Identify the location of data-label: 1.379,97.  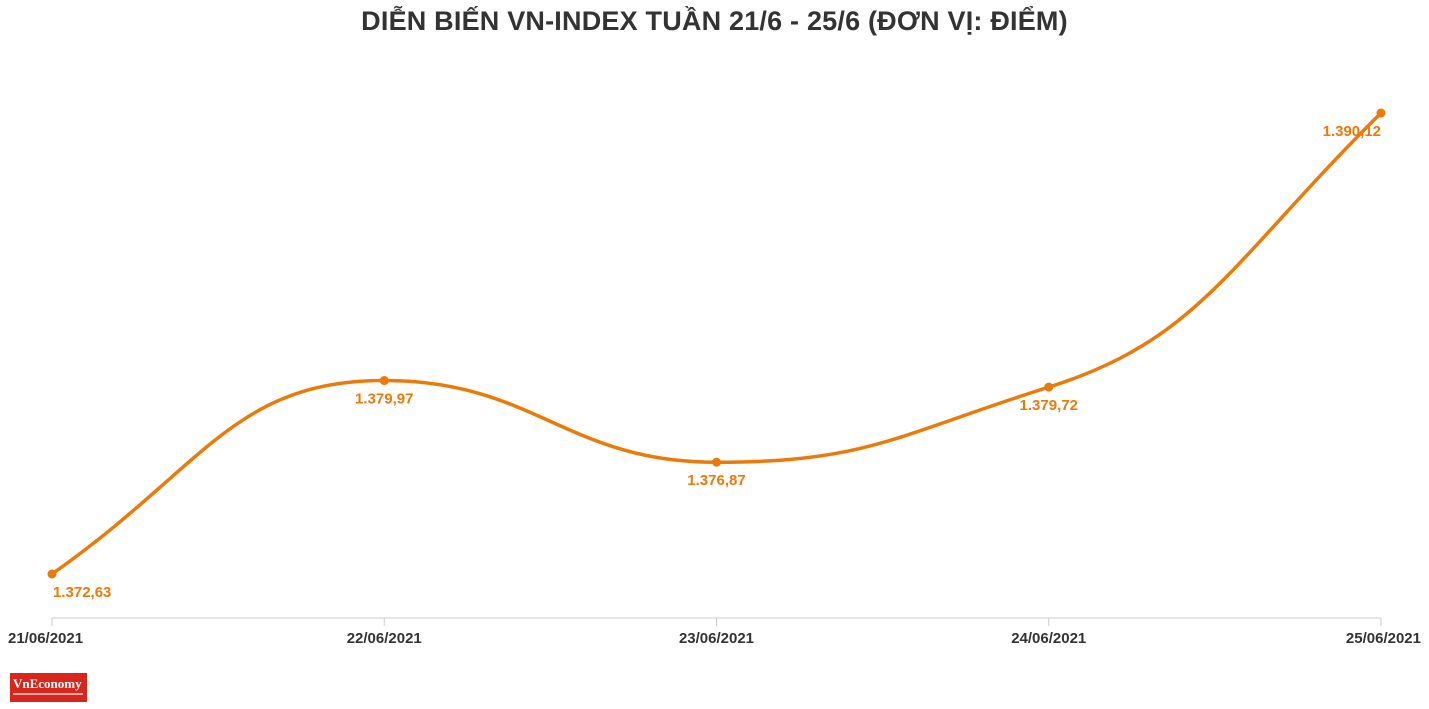
(384, 399).